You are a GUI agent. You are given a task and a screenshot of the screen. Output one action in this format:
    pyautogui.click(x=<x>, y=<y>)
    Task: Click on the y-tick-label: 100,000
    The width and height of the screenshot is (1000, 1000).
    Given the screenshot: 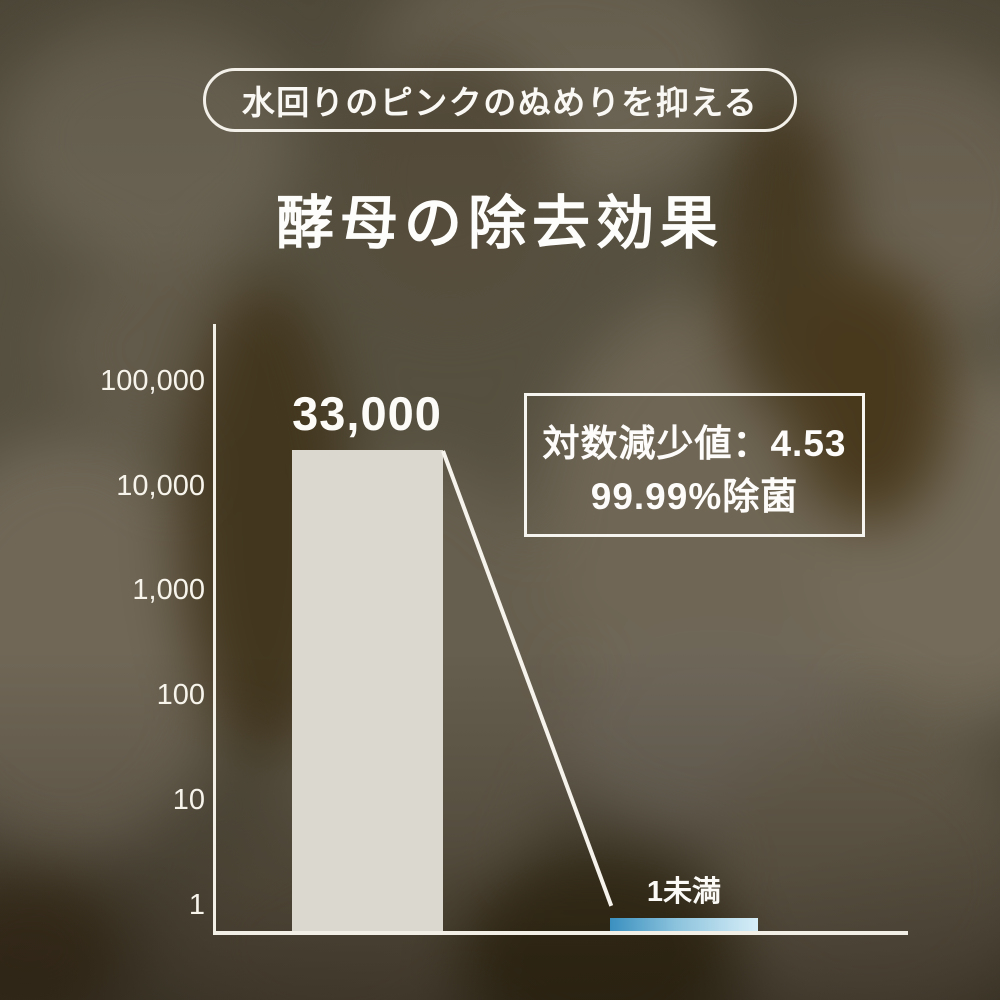 What is the action you would take?
    pyautogui.click(x=152, y=381)
    